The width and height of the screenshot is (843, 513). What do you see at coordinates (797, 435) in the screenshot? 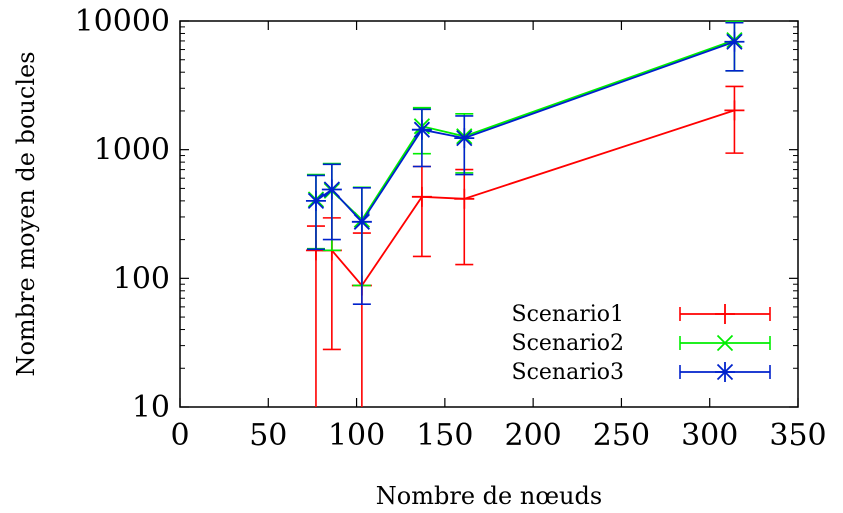
I see `x-tick-label: 350` at bounding box center [797, 435].